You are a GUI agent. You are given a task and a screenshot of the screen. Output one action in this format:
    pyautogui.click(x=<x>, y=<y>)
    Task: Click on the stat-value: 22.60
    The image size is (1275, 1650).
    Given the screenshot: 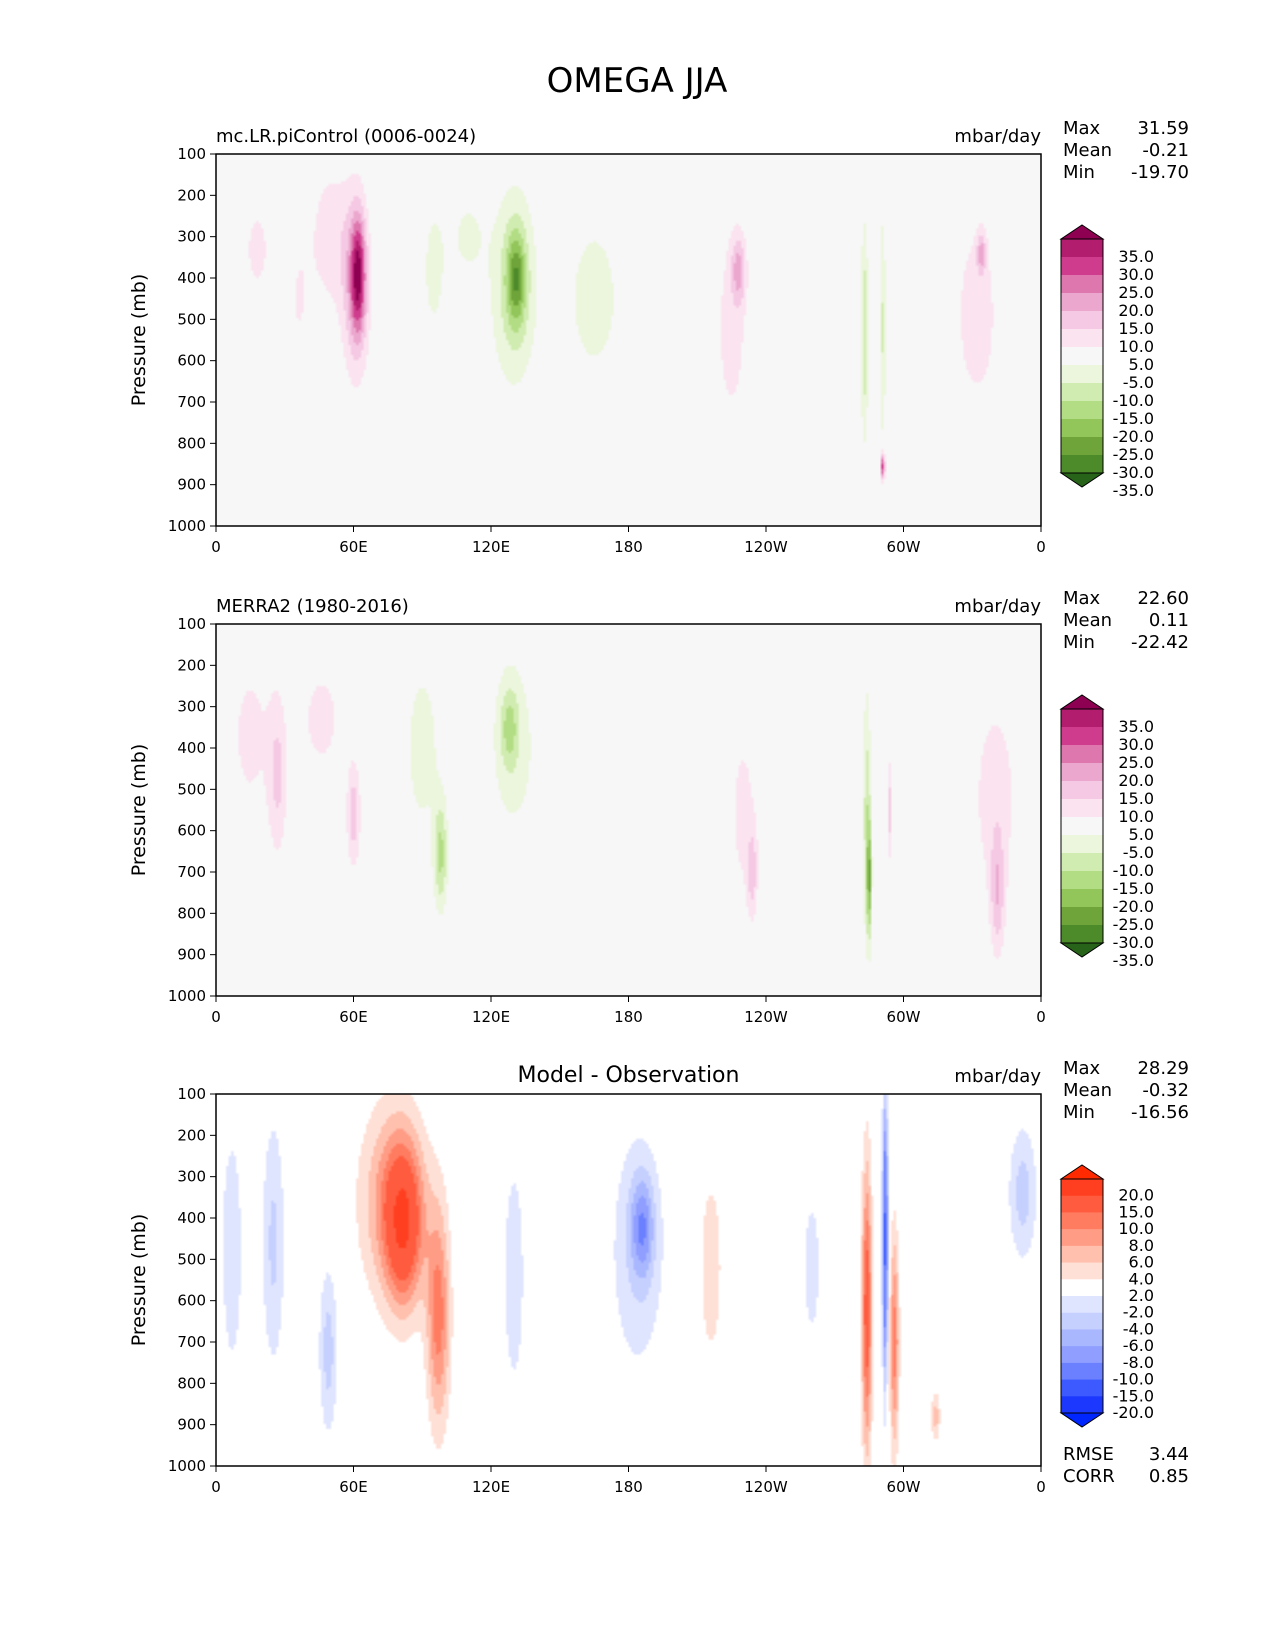 What is the action you would take?
    pyautogui.click(x=1163, y=598)
    